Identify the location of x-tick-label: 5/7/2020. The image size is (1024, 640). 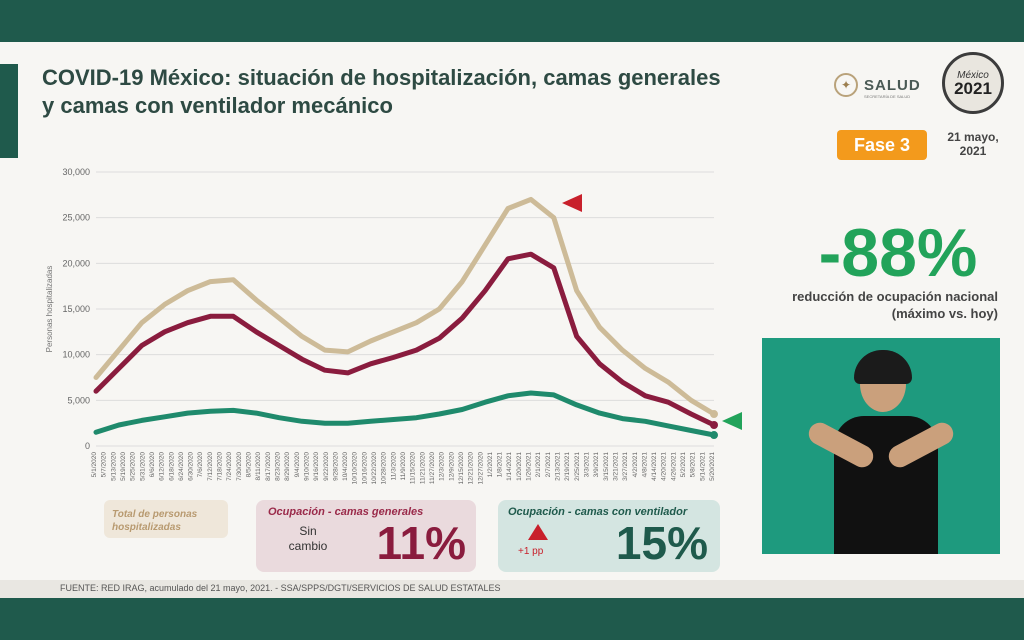
(104, 465).